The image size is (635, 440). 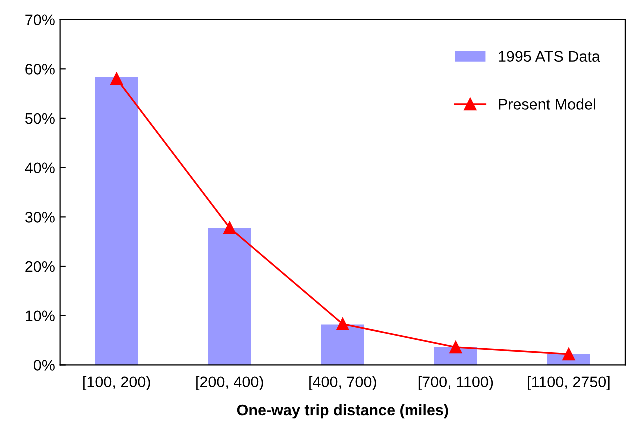 I want to click on y-tick-label: 70%, so click(x=40, y=20).